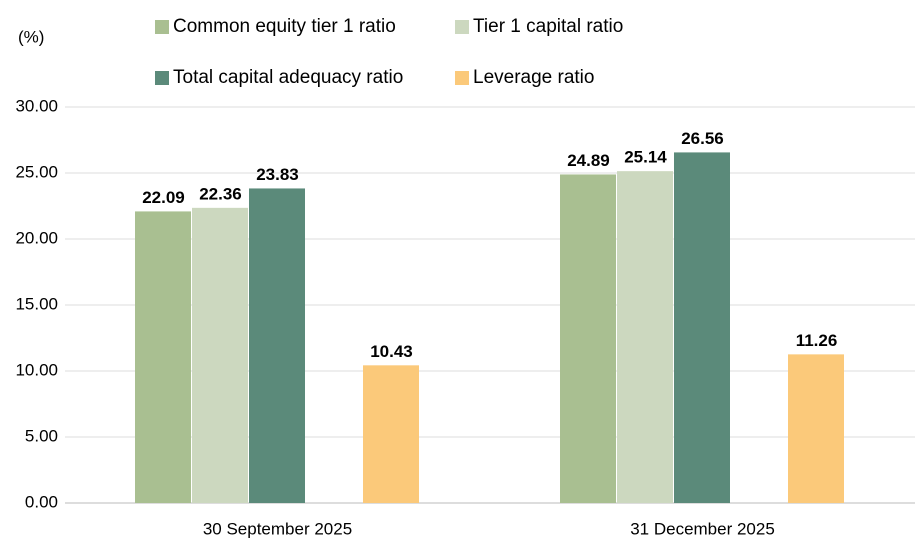 The width and height of the screenshot is (915, 542). Describe the element at coordinates (533, 77) in the screenshot. I see `legend-label: Leverage ratio` at that location.